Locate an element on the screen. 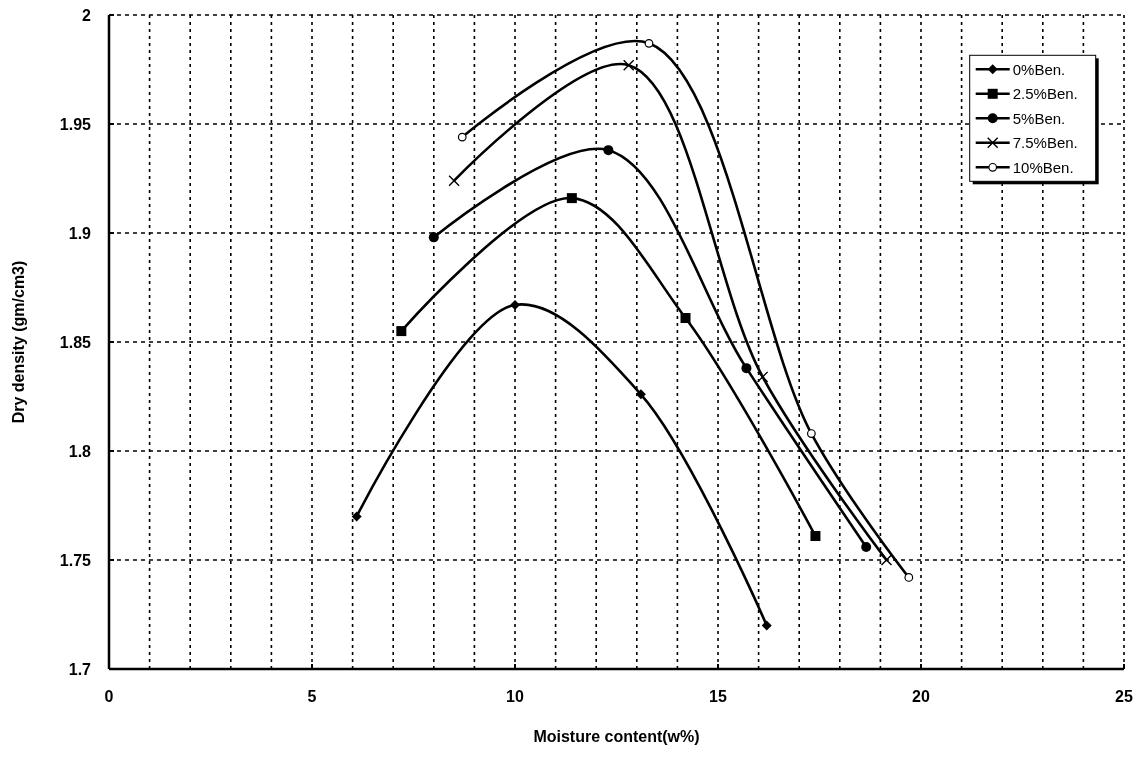  x-axis-title: Moisture content(w%) is located at coordinates (616, 736).